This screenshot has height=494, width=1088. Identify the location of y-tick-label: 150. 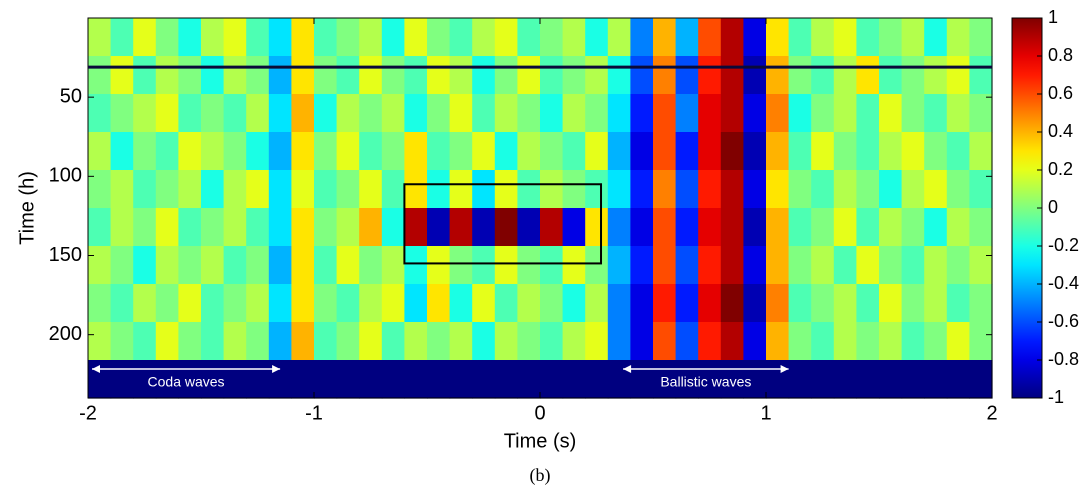
(65, 255).